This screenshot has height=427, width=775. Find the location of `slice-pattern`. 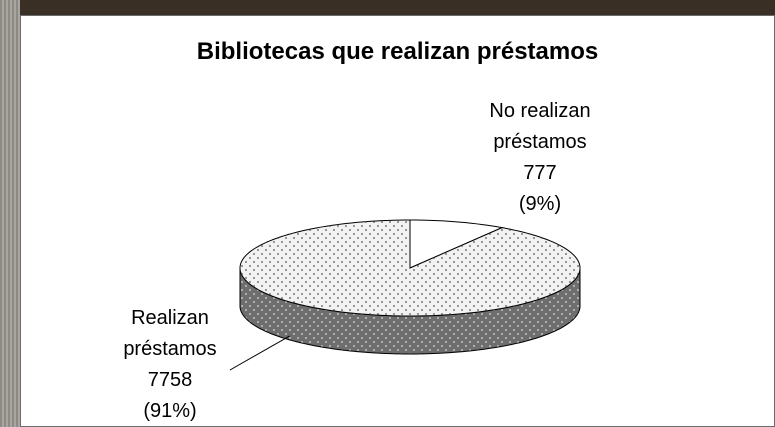

slice-pattern is located at coordinates (410, 268).